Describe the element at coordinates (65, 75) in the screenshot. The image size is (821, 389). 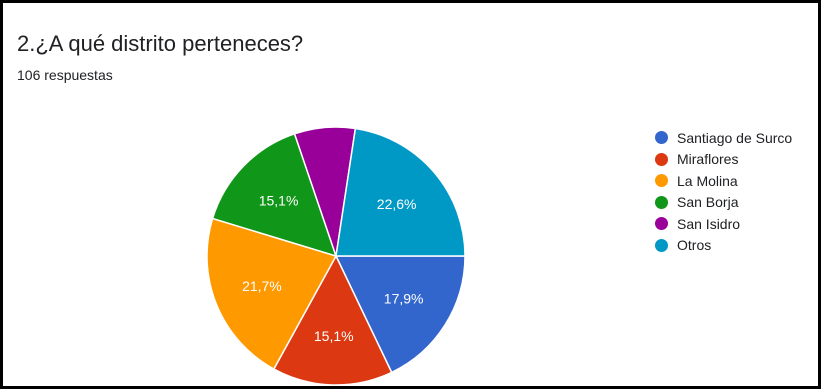
I see `response-count: 106 respuestas` at that location.